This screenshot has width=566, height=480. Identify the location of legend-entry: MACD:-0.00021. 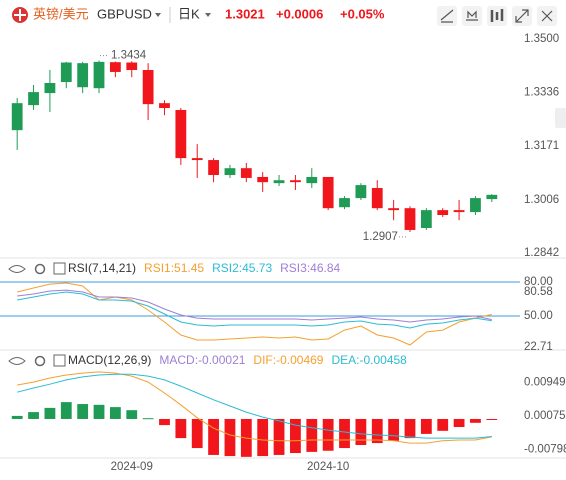
(202, 360).